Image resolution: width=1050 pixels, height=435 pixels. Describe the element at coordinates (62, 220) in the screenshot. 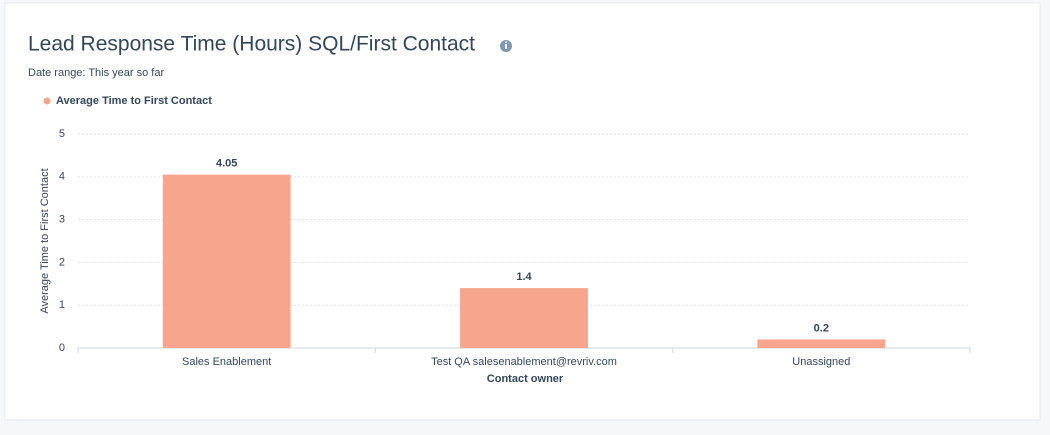

I see `y-tick-label: 3` at that location.